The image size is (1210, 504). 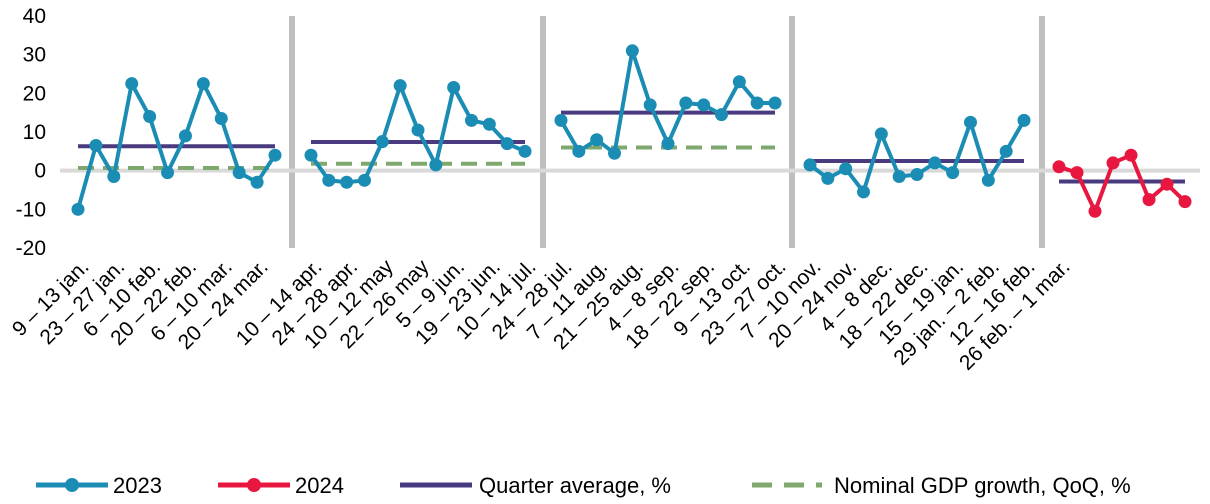 What do you see at coordinates (31, 248) in the screenshot?
I see `y-tick-label: -20` at bounding box center [31, 248].